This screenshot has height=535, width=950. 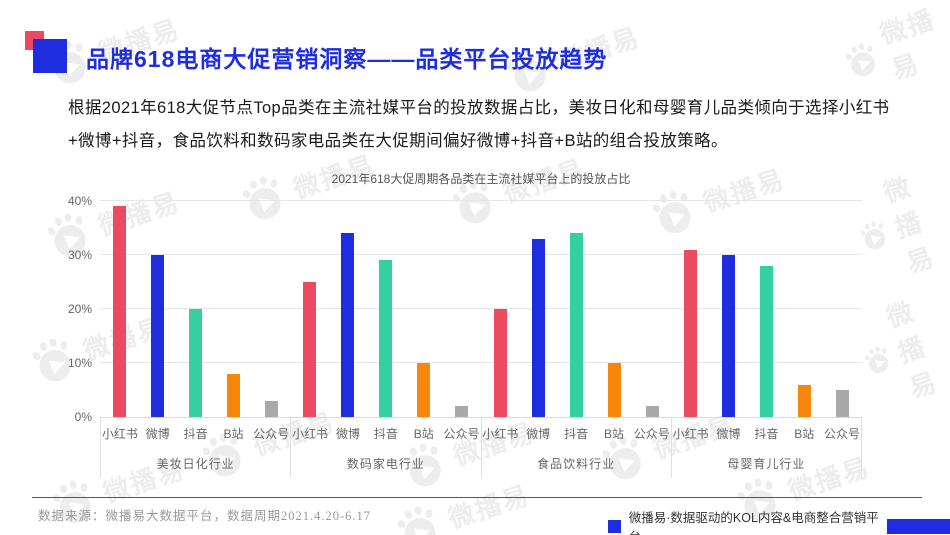 What do you see at coordinates (195, 463) in the screenshot?
I see `category-label: 美妆日化行业` at bounding box center [195, 463].